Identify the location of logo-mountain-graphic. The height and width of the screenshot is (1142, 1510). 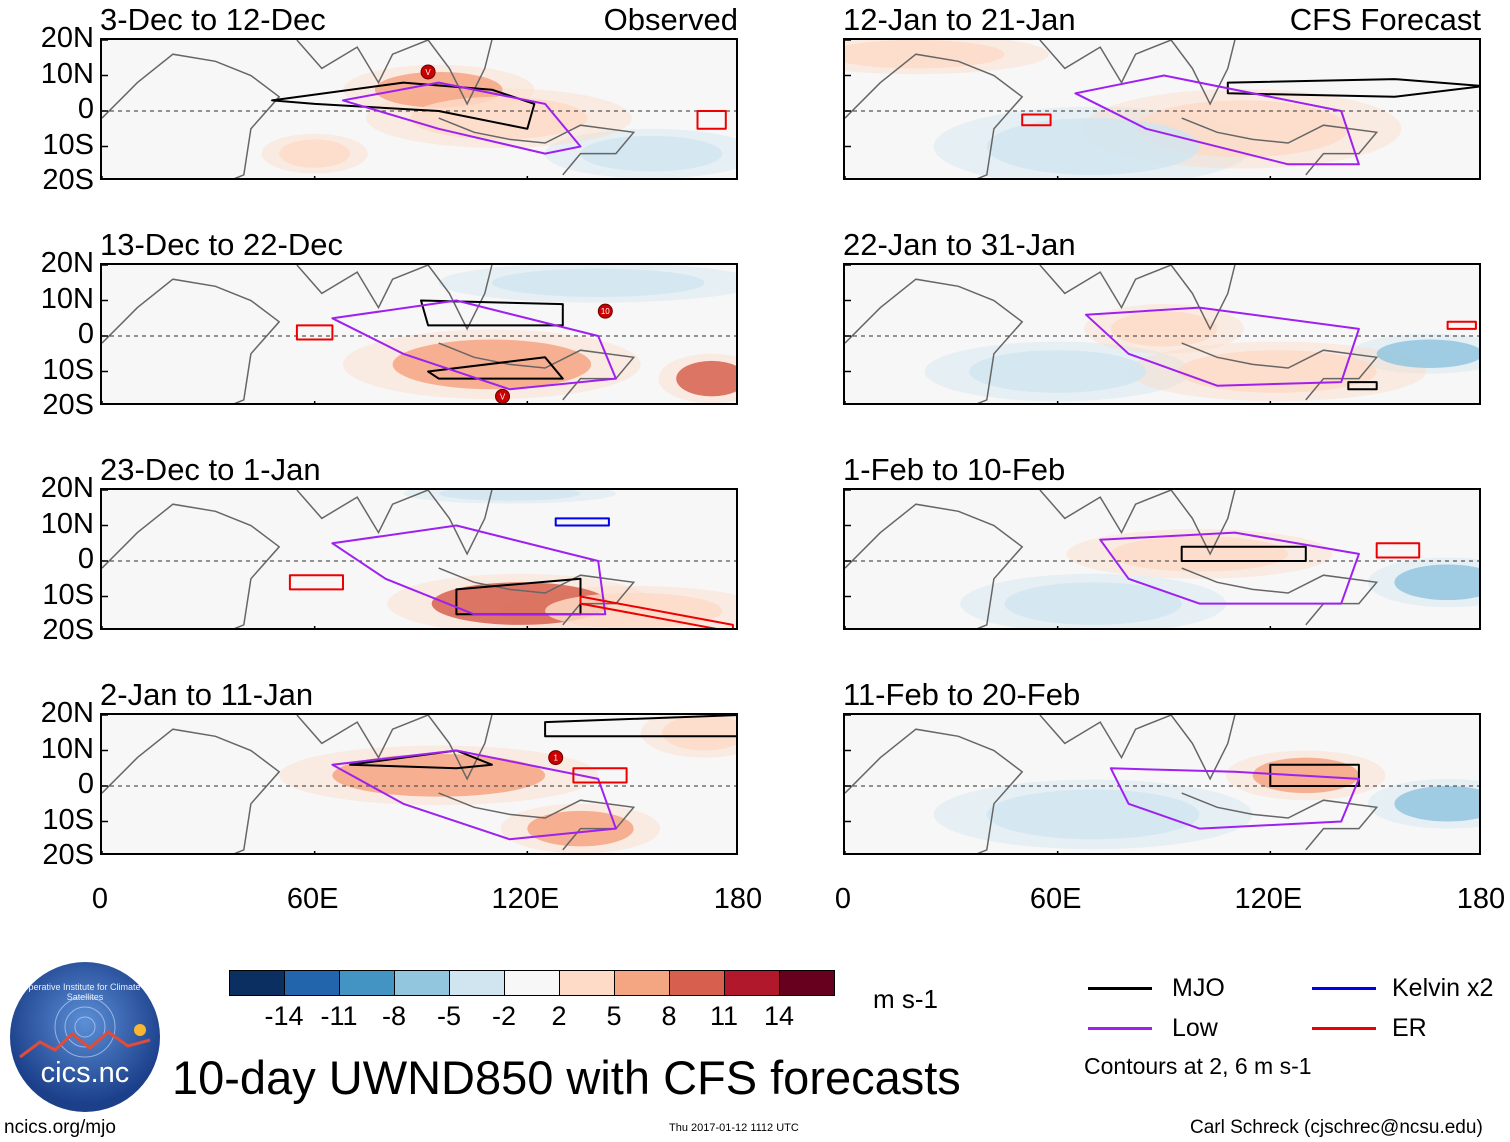
(85, 1027).